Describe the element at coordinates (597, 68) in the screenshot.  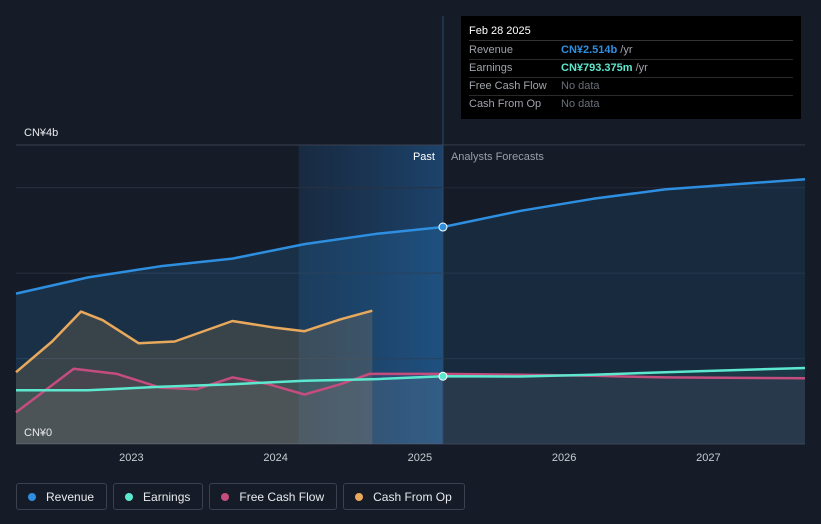
I see `tooltip-value: CN¥793.375m` at that location.